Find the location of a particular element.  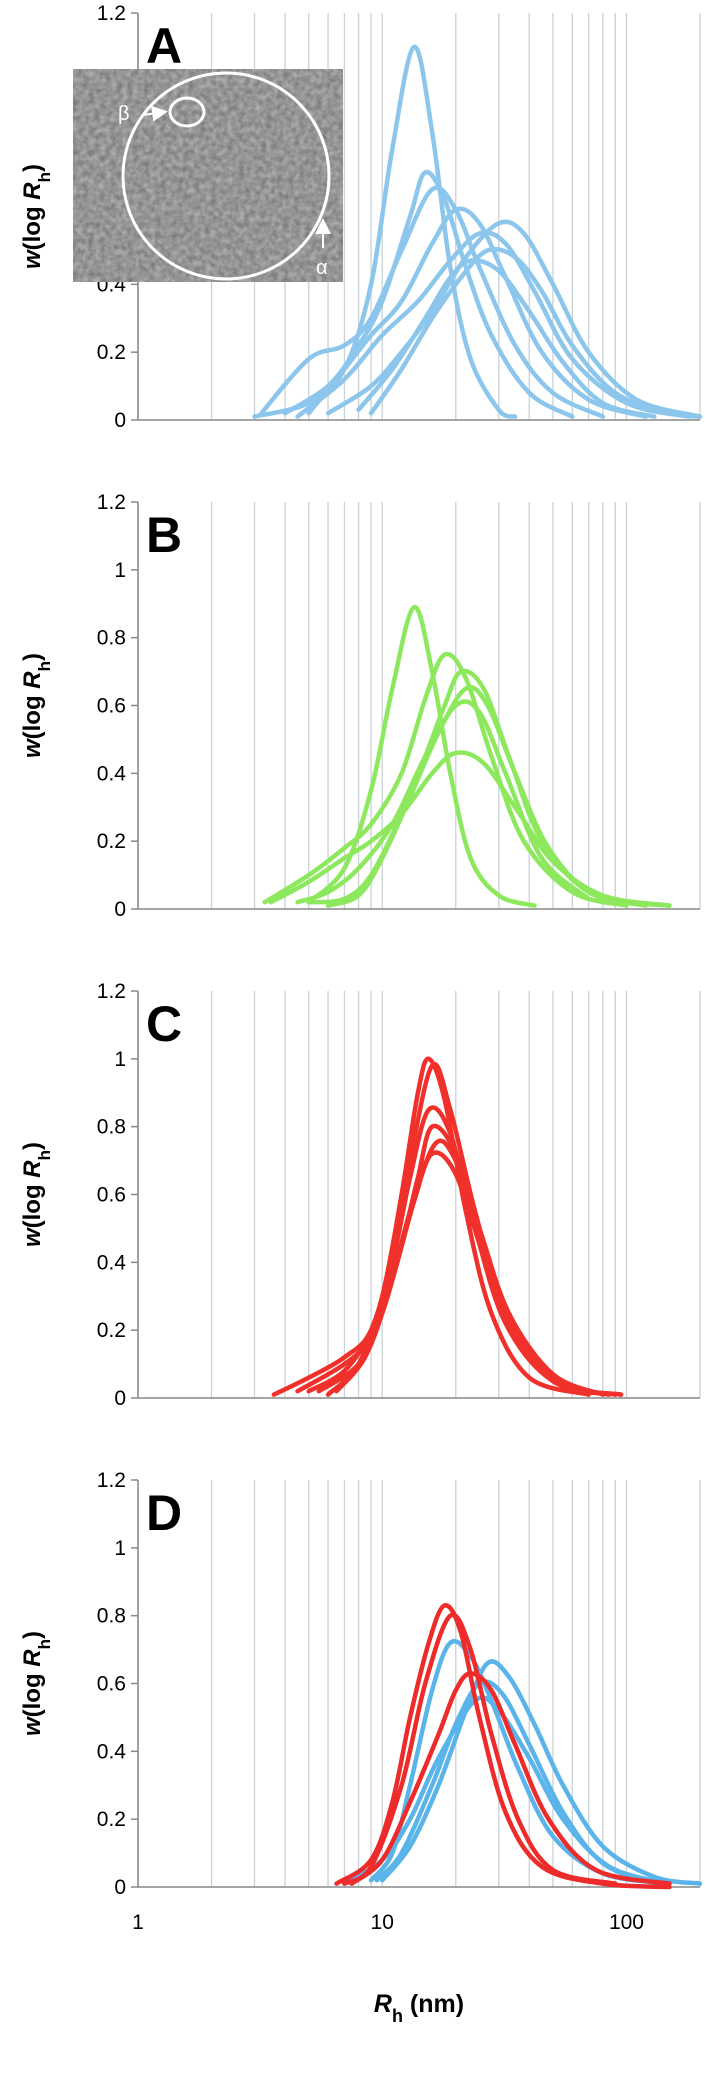

inset-texture is located at coordinates (208, 175).